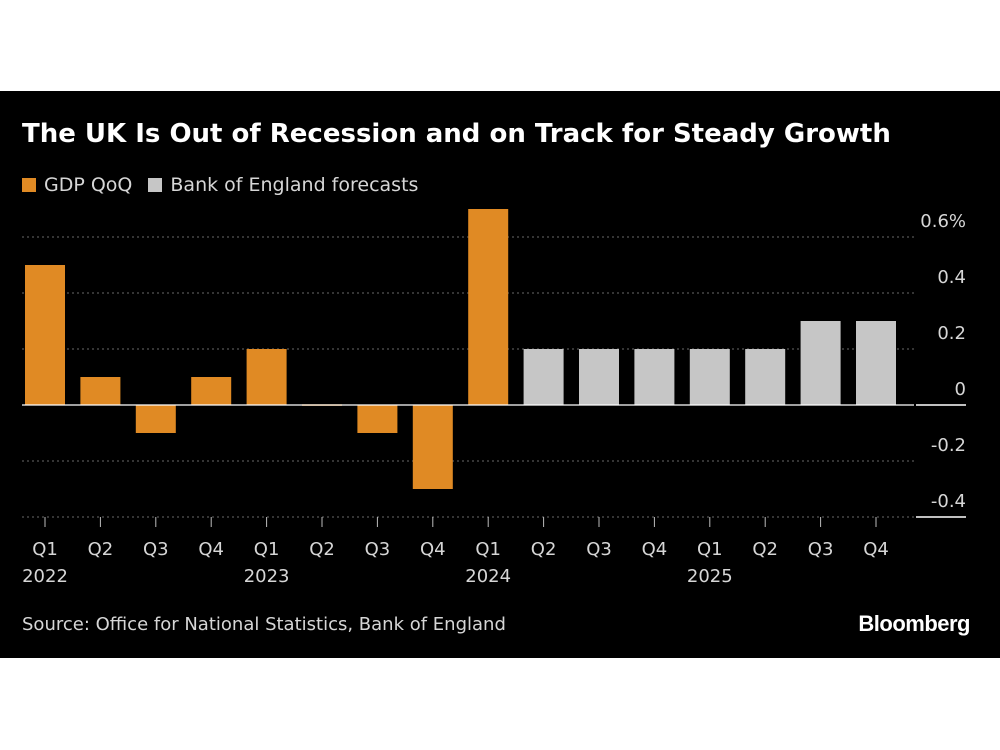 The height and width of the screenshot is (750, 1000). Describe the element at coordinates (948, 501) in the screenshot. I see `y-tick-label: -0.4` at that location.